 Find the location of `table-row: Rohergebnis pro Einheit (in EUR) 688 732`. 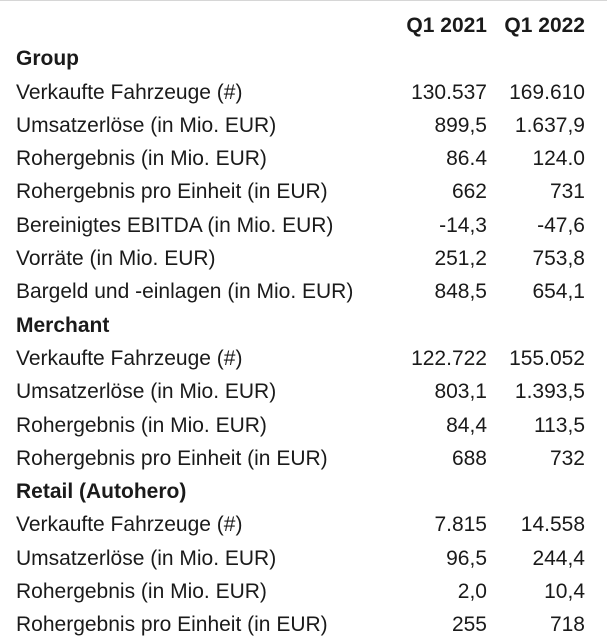

table-row: Rohergebnis pro Einheit (in EUR) 688 732 is located at coordinates (303, 458).